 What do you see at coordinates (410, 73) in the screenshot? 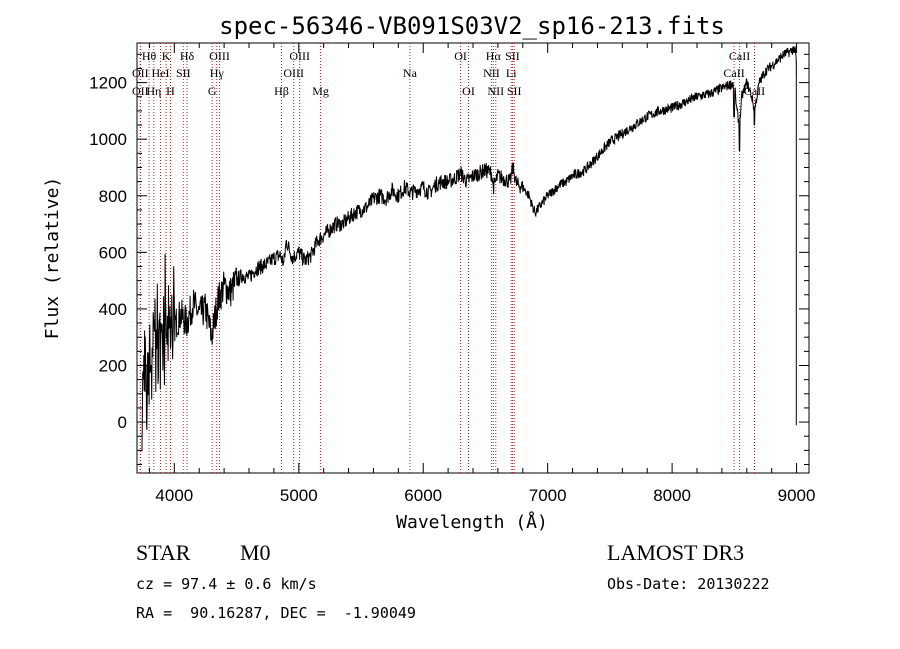
I see `line-label-16: Na` at bounding box center [410, 73].